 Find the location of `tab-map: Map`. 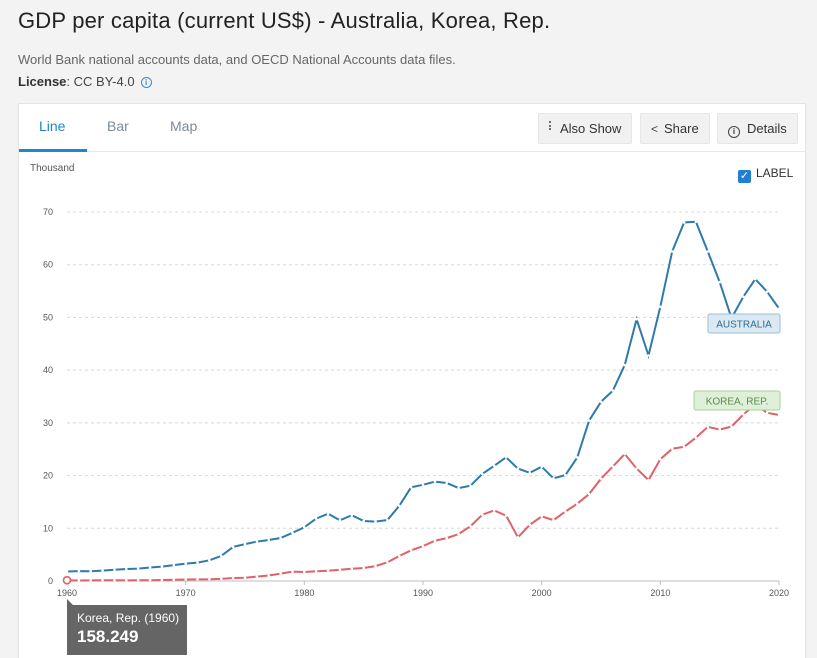

tab-map: Map is located at coordinates (184, 126).